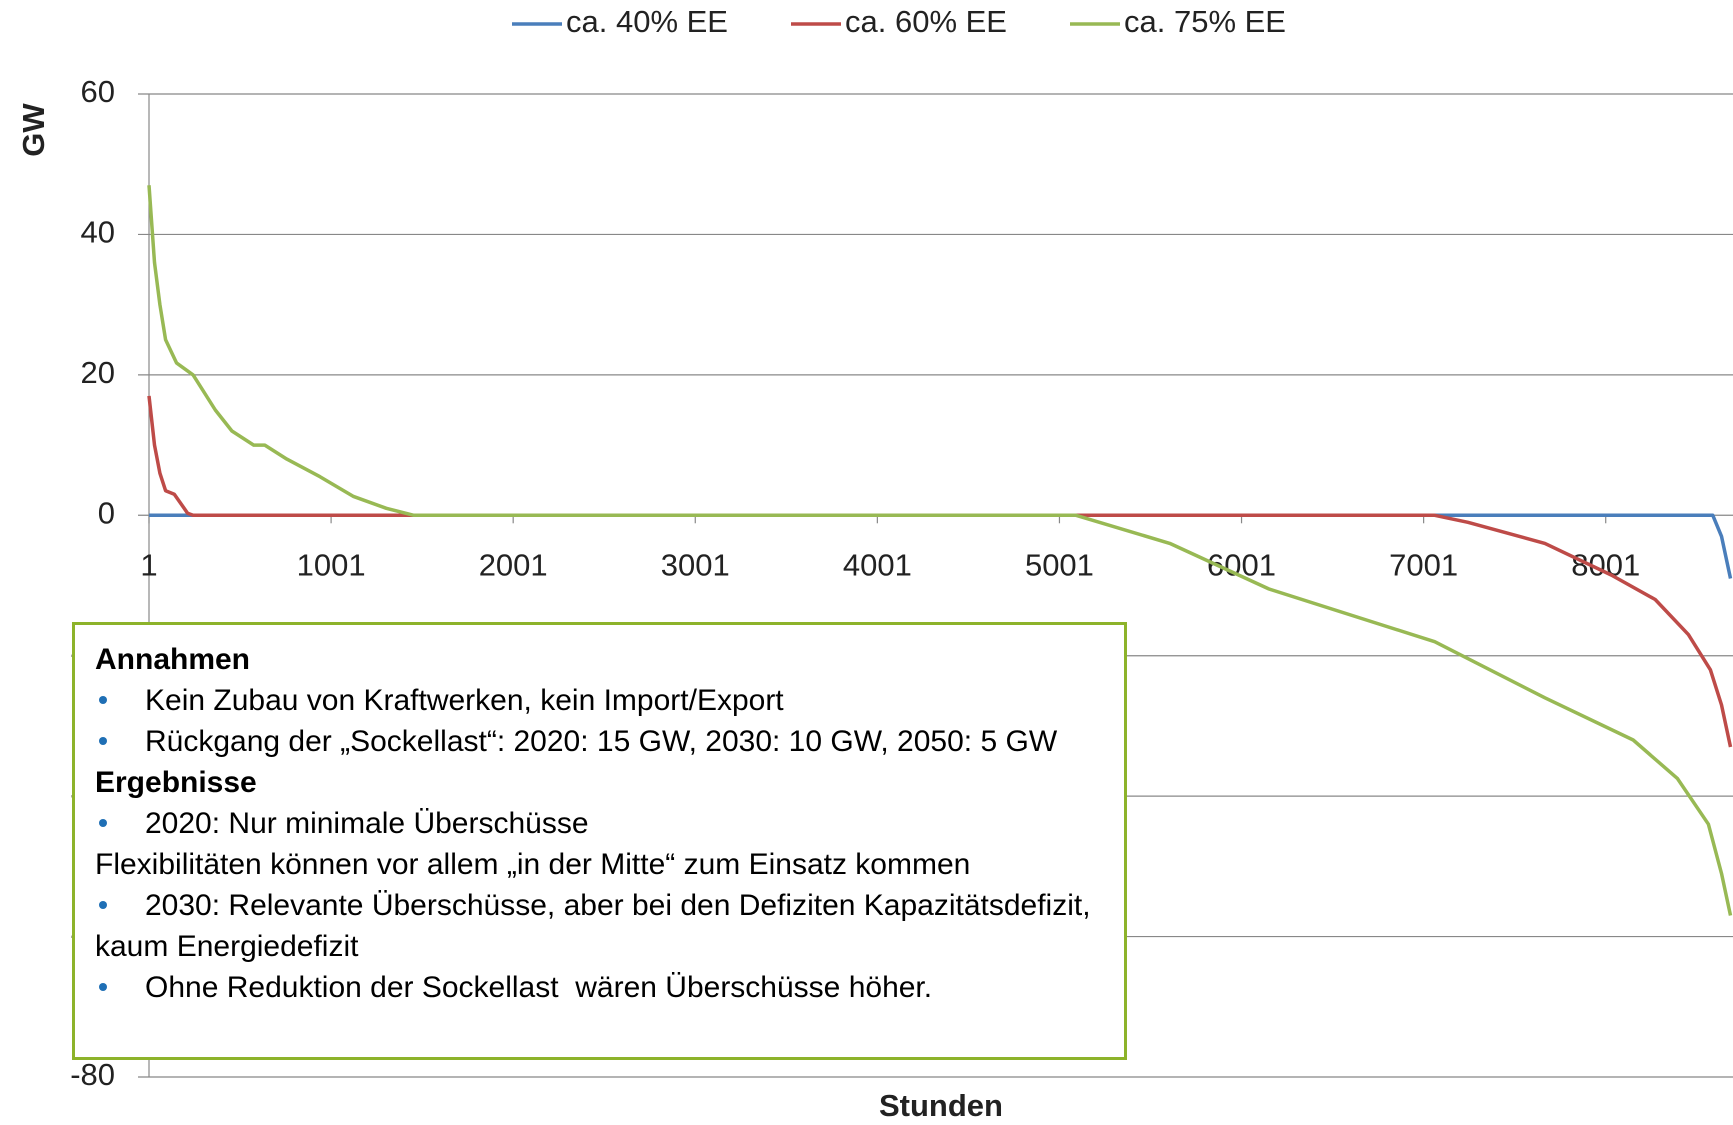  Describe the element at coordinates (98, 232) in the screenshot. I see `y-tick-label: 40` at that location.